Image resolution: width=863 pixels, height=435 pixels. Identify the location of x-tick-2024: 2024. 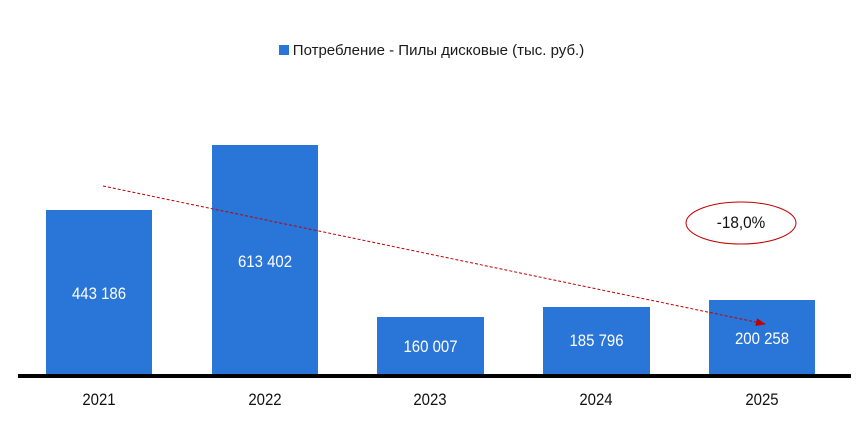
(596, 399).